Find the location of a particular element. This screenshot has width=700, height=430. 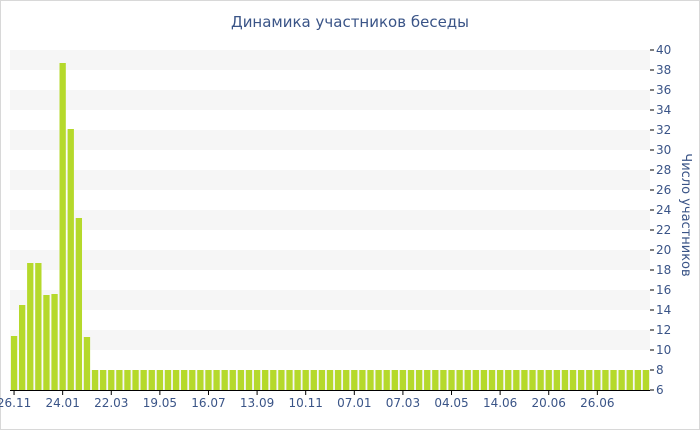

y-tick-label: 8 is located at coordinates (660, 370).